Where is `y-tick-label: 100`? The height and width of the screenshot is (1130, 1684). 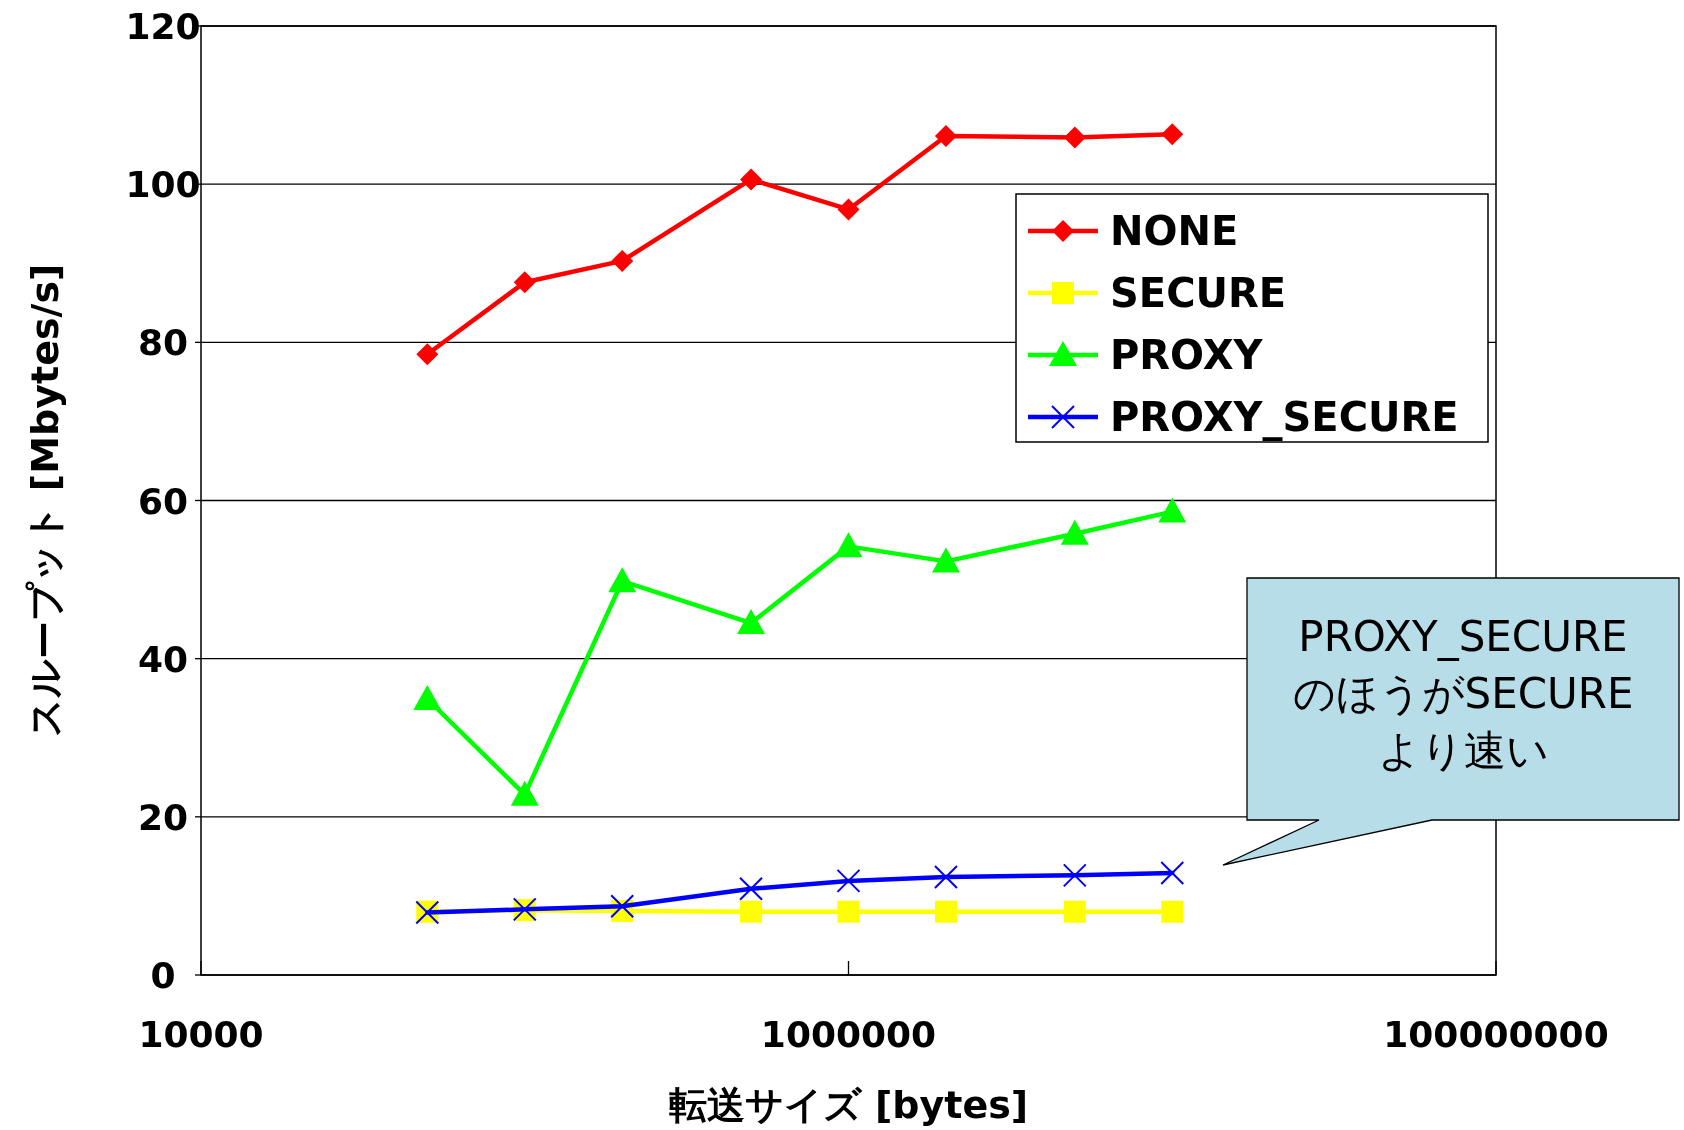
y-tick-label: 100 is located at coordinates (163, 185).